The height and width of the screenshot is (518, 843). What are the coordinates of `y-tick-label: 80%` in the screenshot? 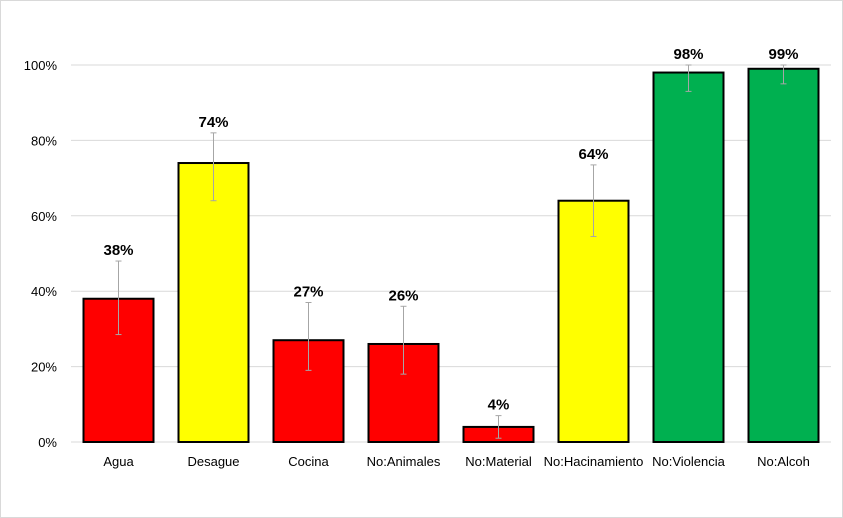 It's located at (44, 140).